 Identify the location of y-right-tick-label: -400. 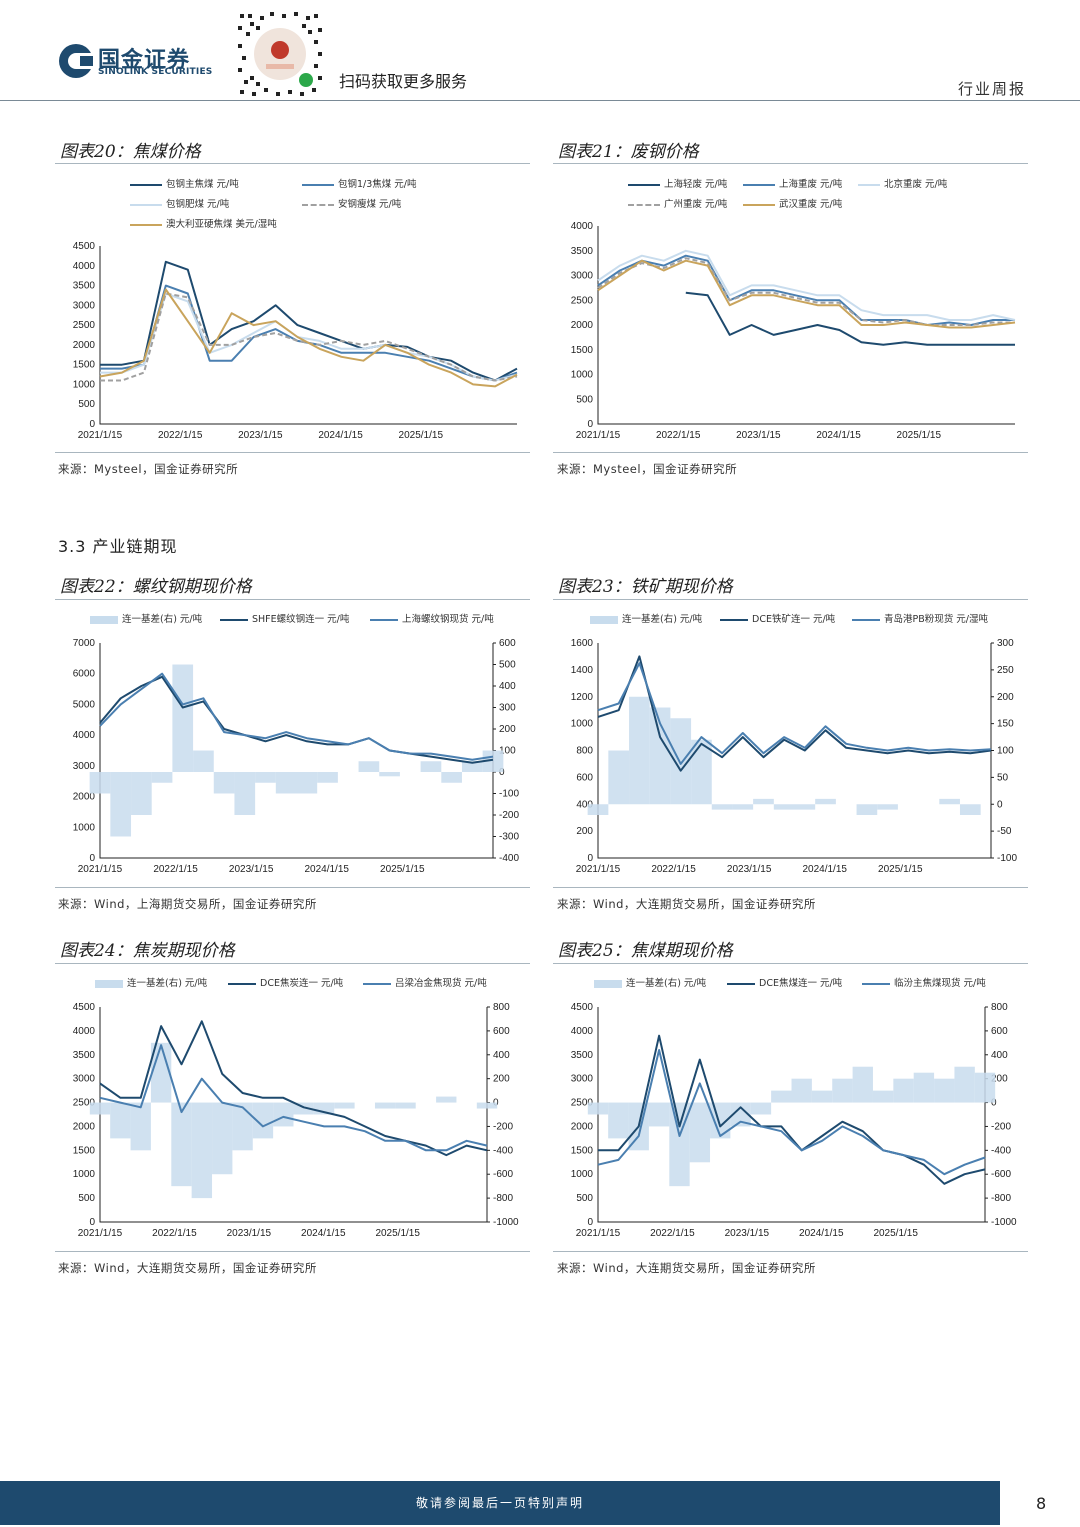
(1001, 1150).